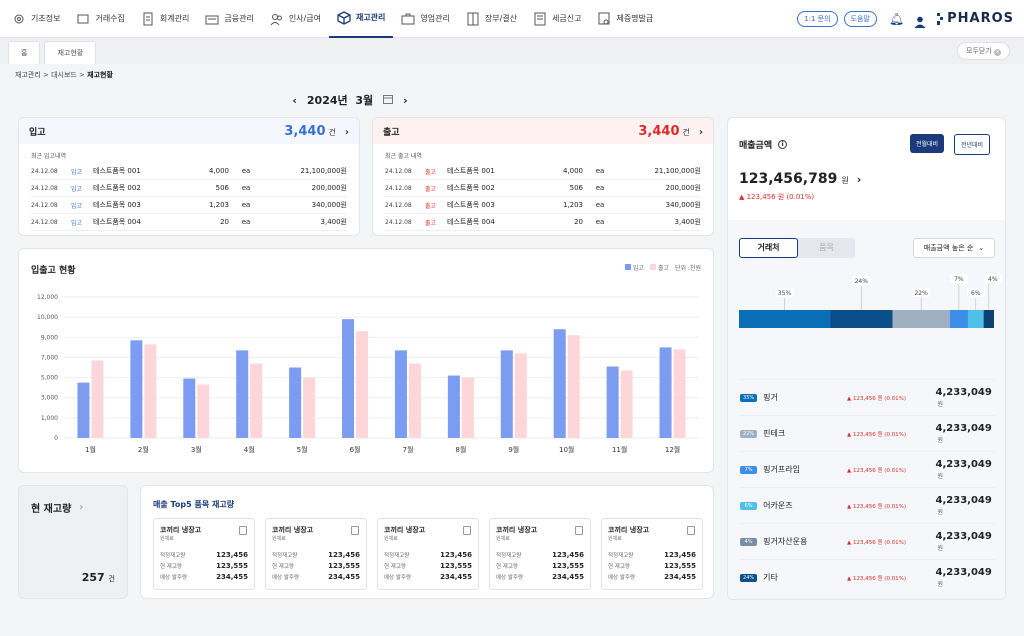 This screenshot has width=1024, height=636. What do you see at coordinates (625, 19) in the screenshot?
I see `nav-item-9: 제증명발급` at bounding box center [625, 19].